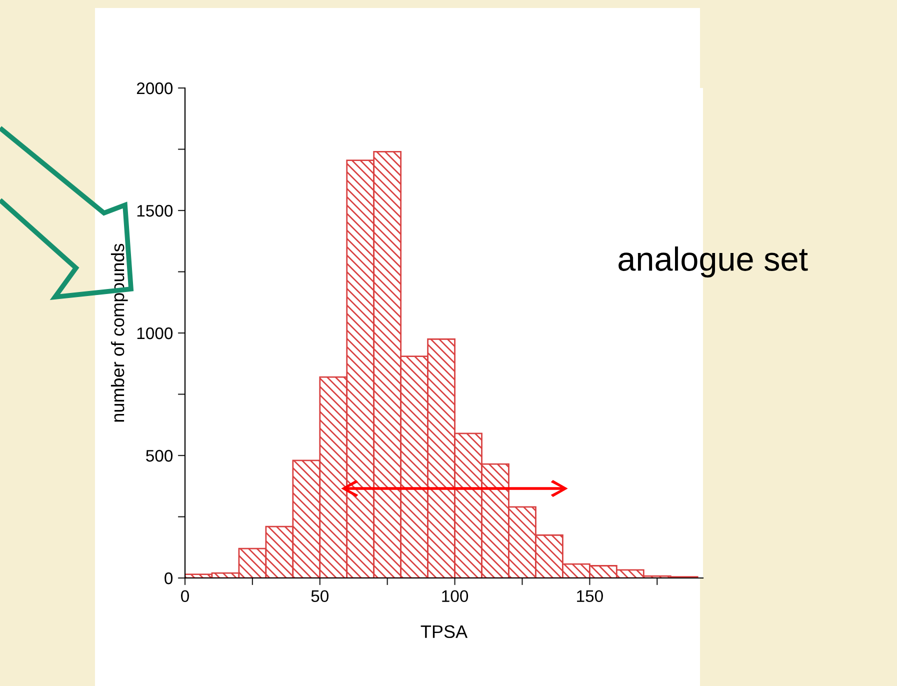 The image size is (897, 686). I want to click on x-tick-label: 0, so click(185, 596).